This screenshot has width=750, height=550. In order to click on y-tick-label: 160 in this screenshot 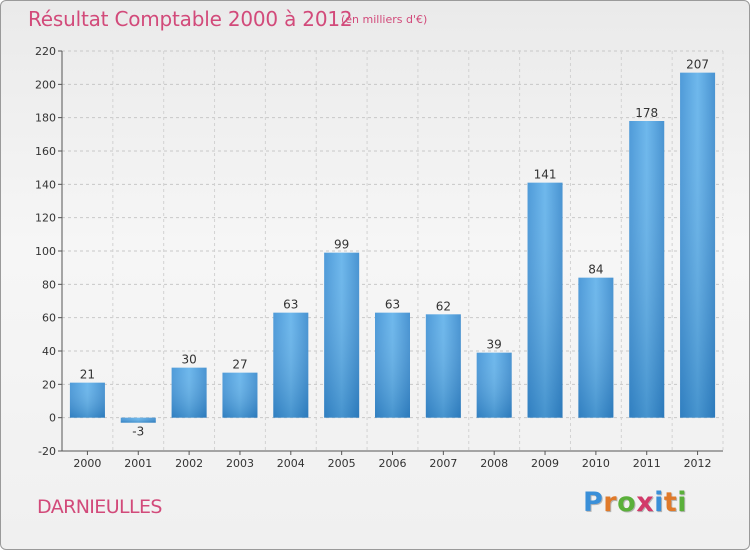, I will do `click(45, 151)`.